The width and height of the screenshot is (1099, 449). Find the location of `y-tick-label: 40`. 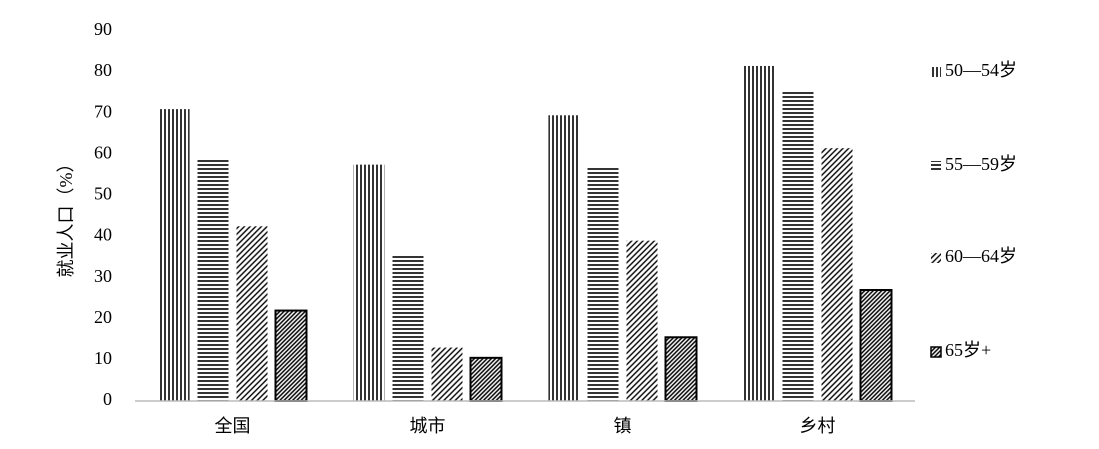

y-tick-label: 40 is located at coordinates (103, 235).